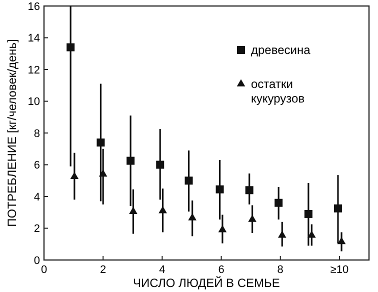 The image size is (378, 292). I want to click on y-tick-label: 12, so click(34, 70).